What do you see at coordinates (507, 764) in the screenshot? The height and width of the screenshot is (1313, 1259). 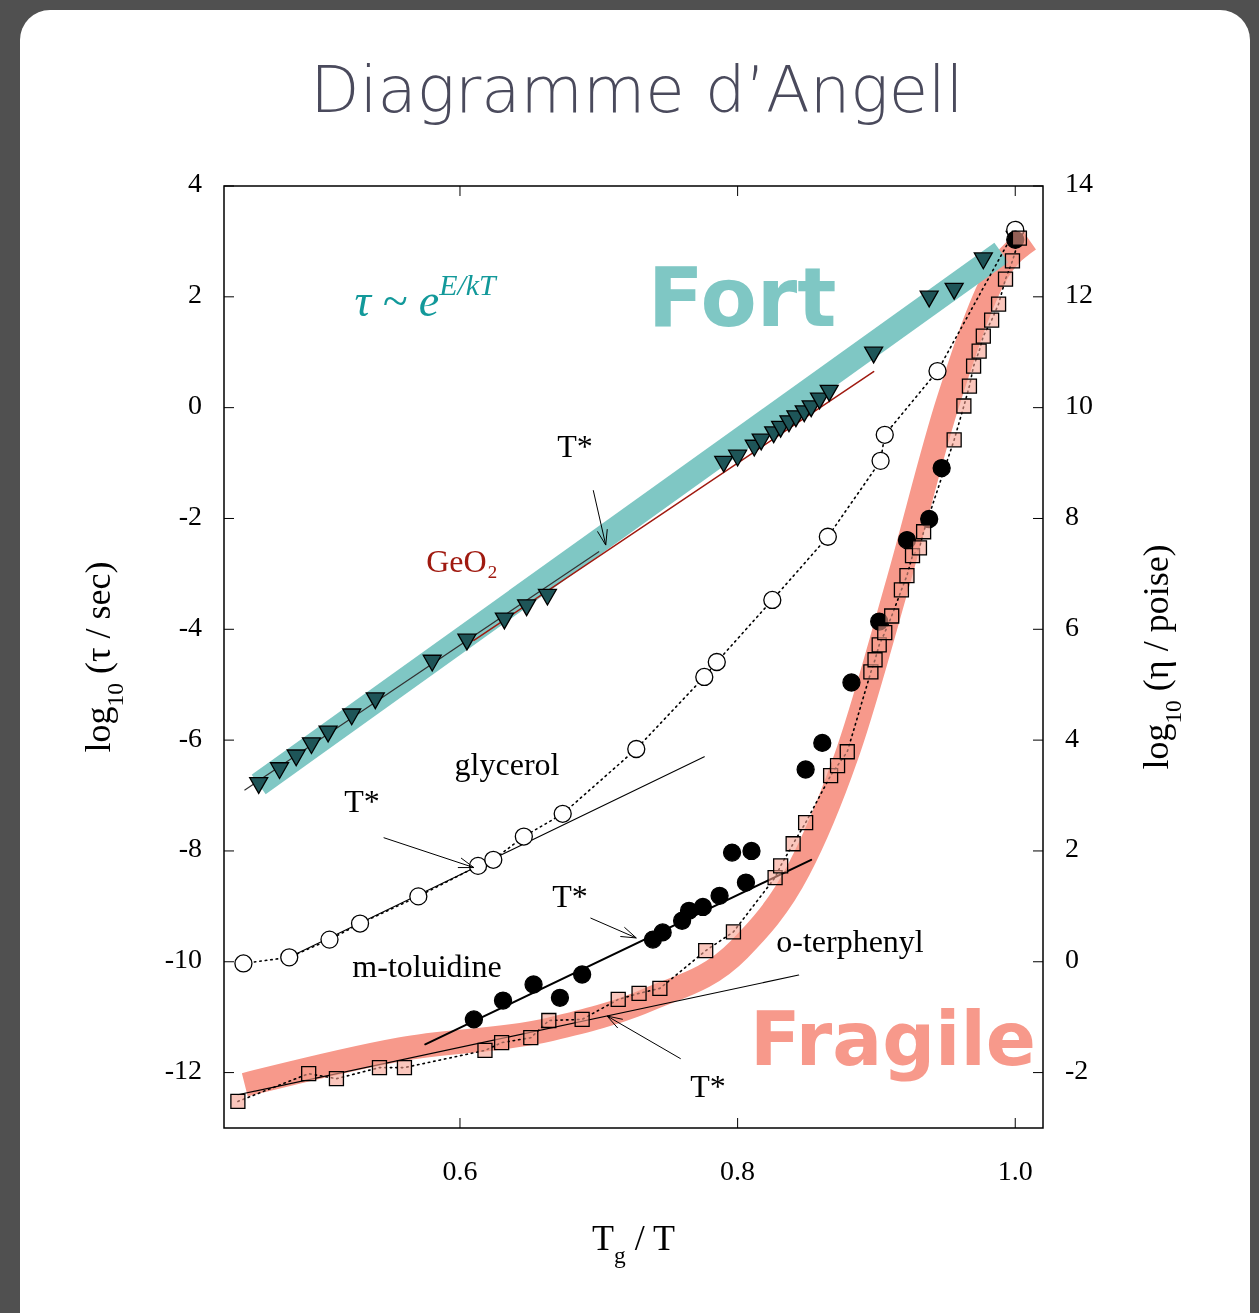 I see `annotation: glycerol` at bounding box center [507, 764].